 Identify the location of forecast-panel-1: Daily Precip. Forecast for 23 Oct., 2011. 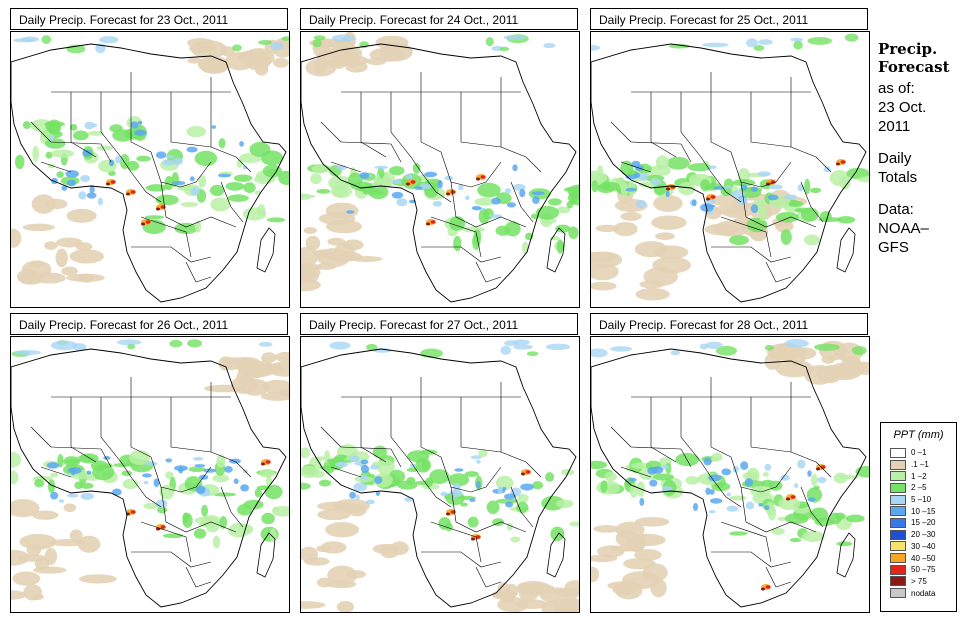
(150, 158).